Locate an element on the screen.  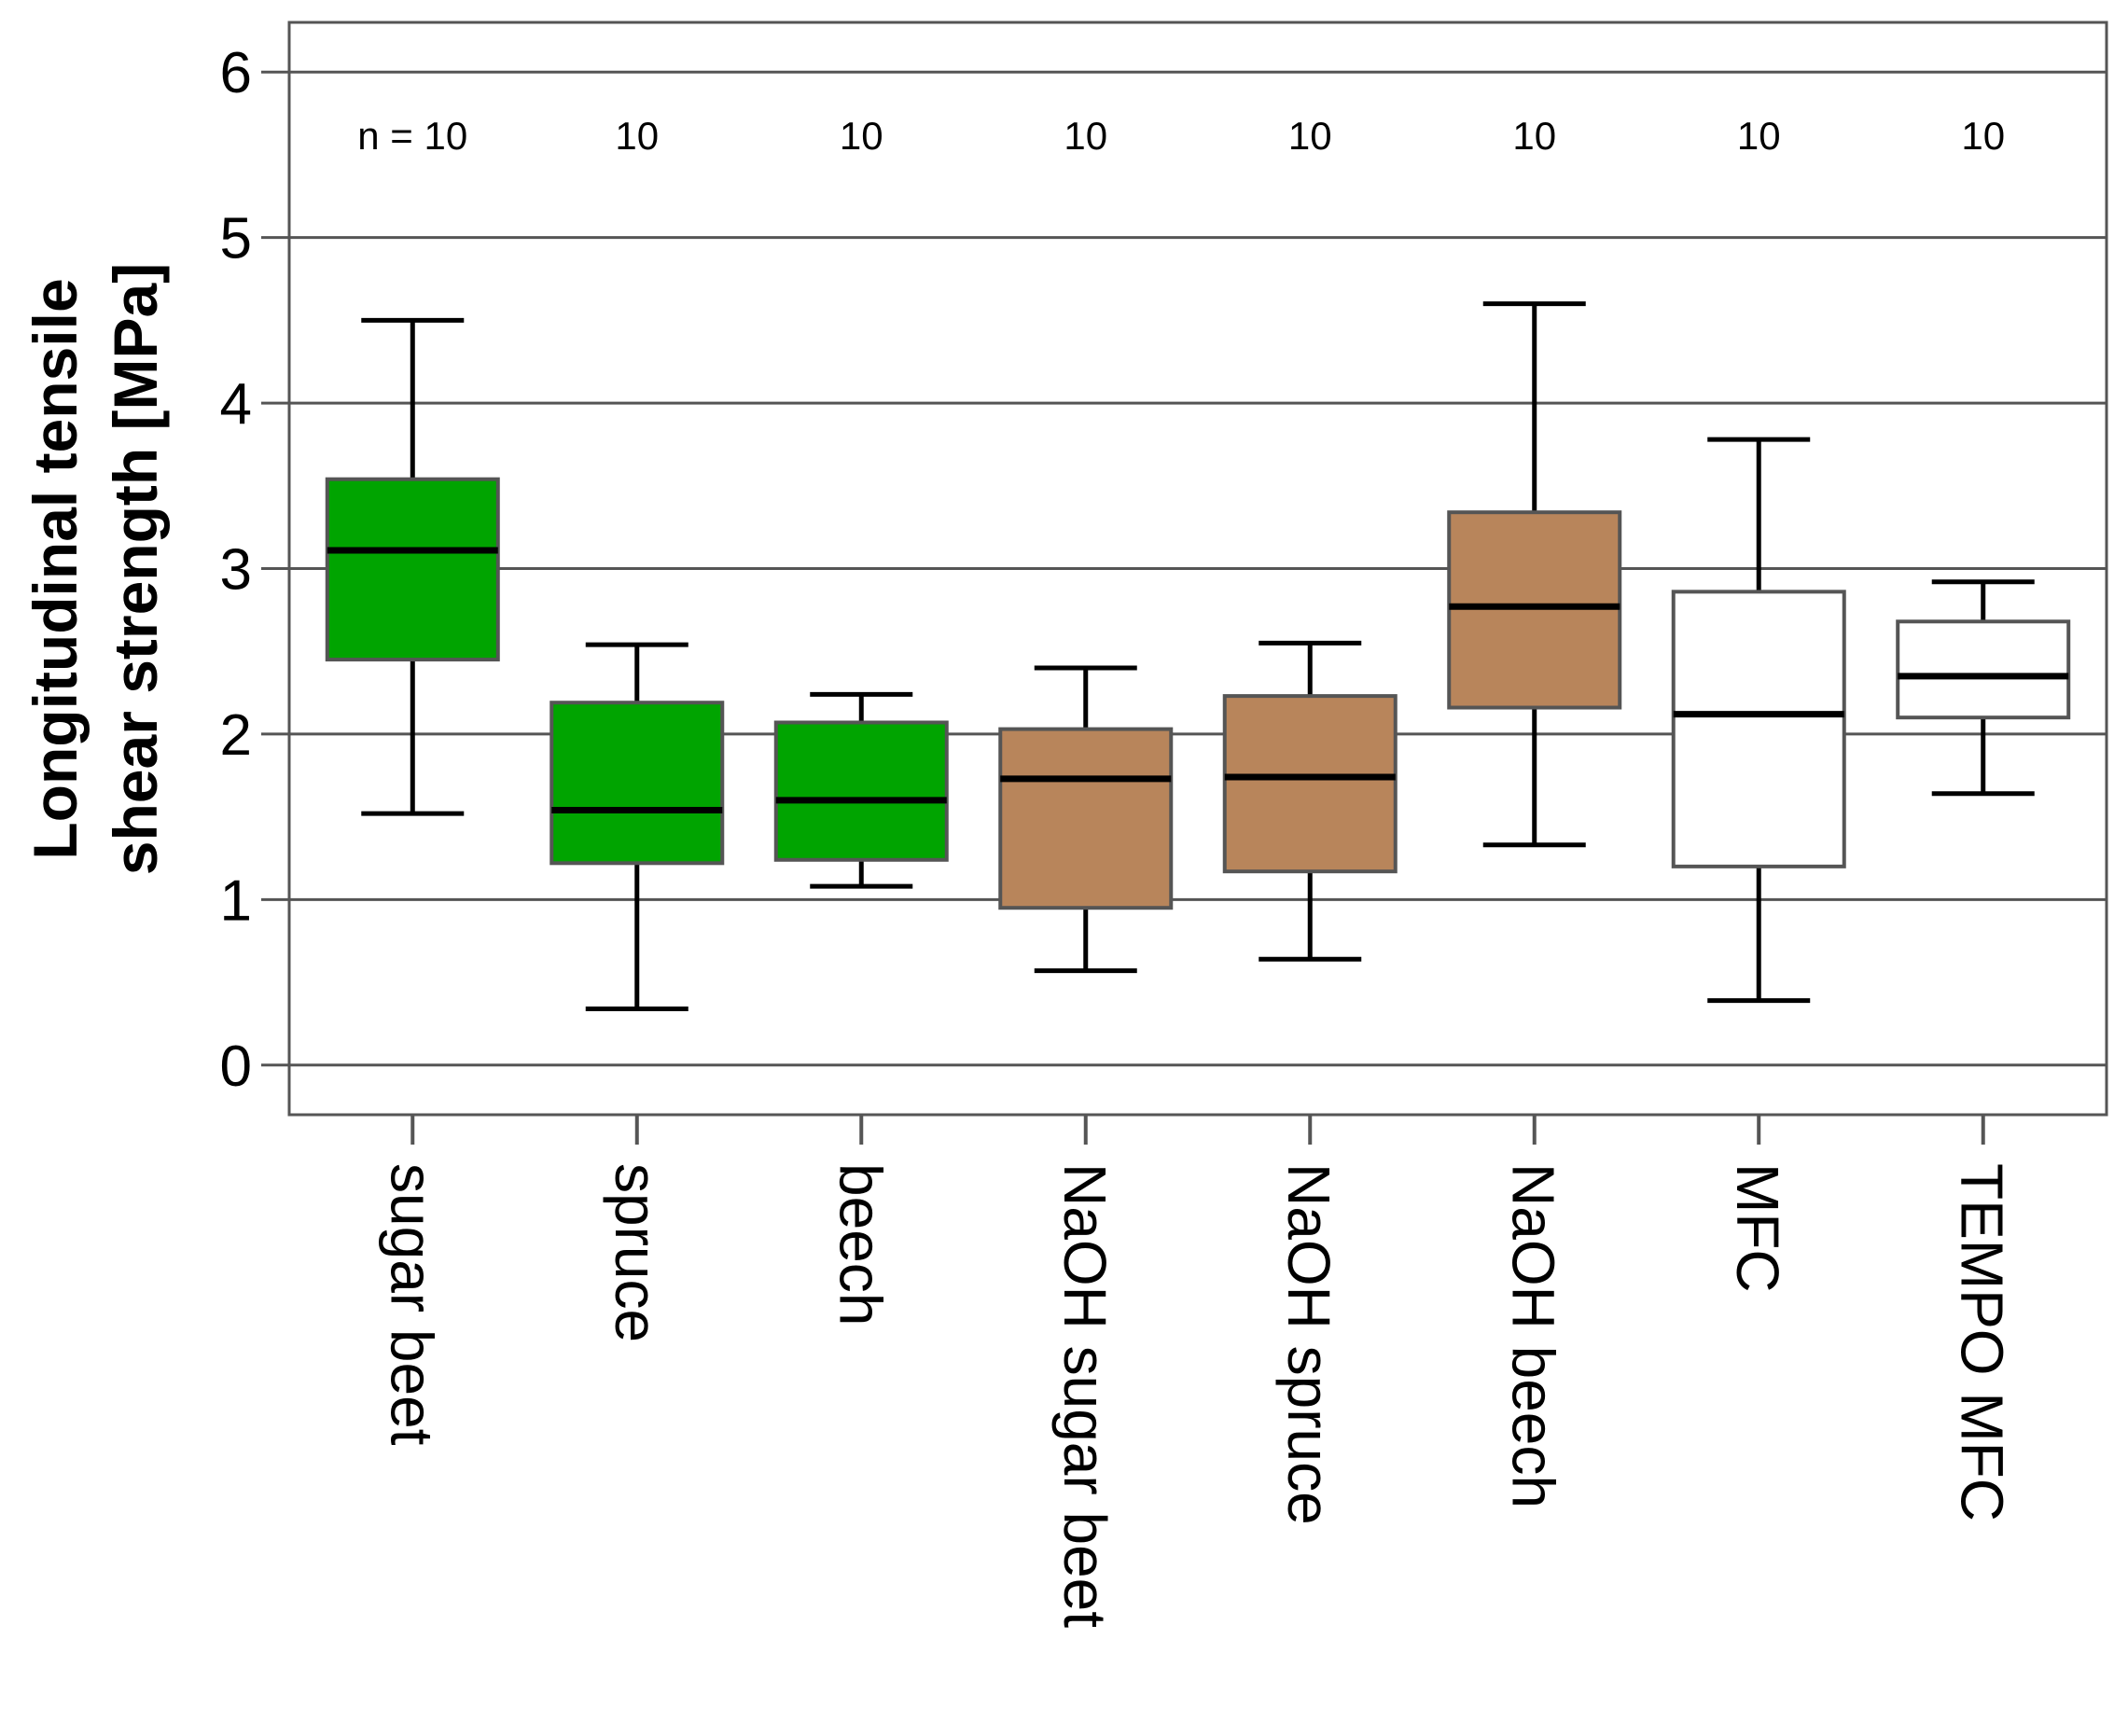
x-tick-label-4: NaOH sugar beet is located at coordinates (1085, 1395).